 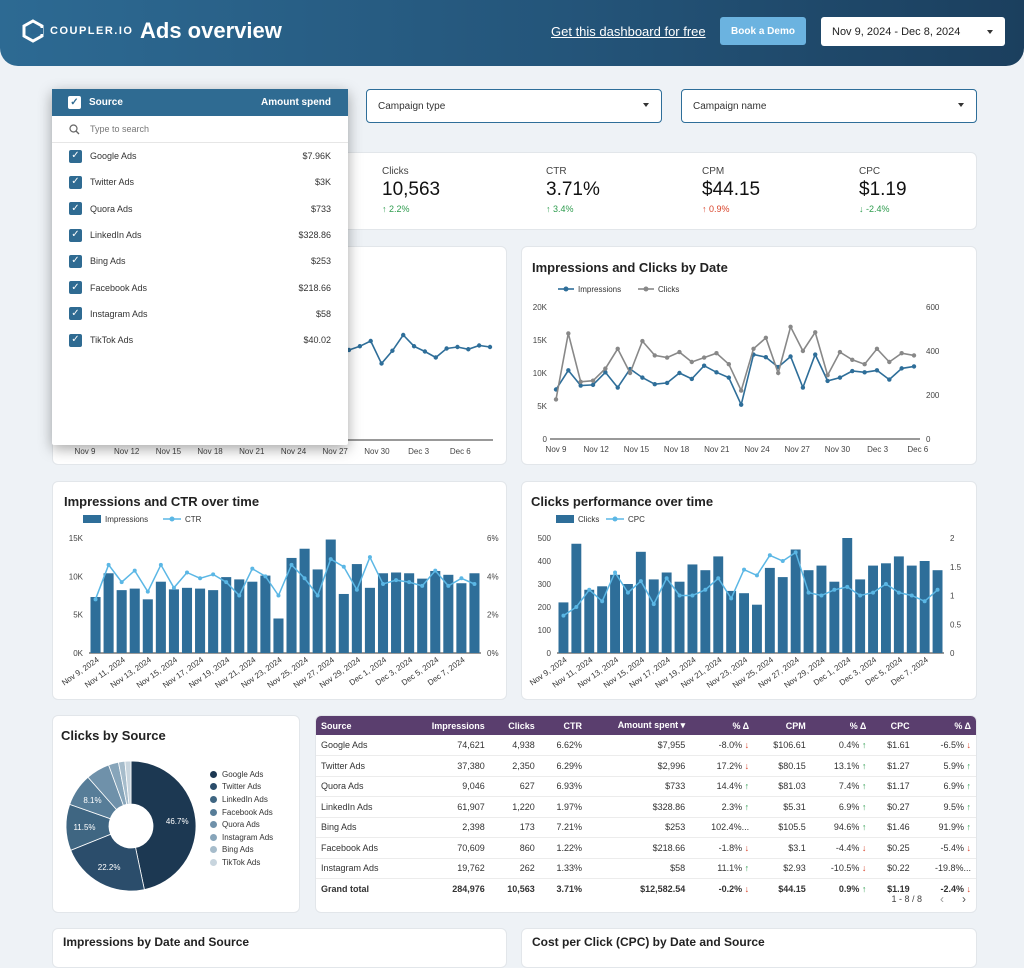 I want to click on source-option: ✓ Instagram Ads $58, so click(x=200, y=314).